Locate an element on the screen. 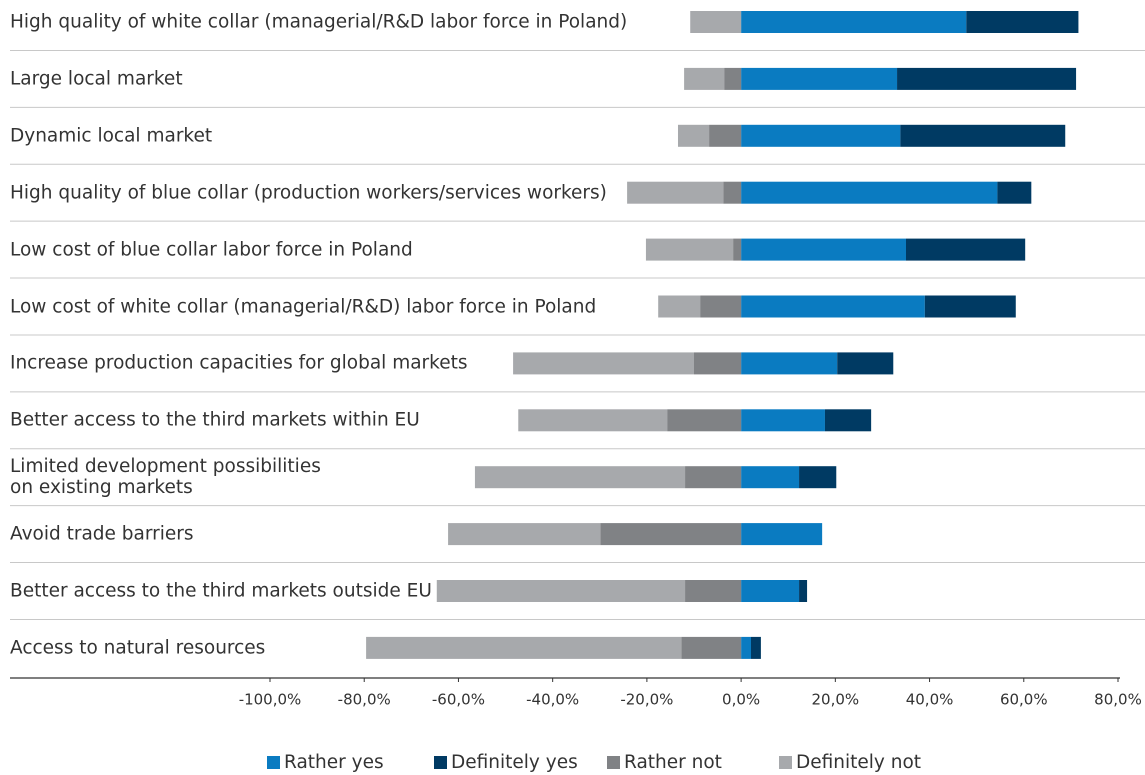  category-label: Avoid trade barriers is located at coordinates (102, 534).